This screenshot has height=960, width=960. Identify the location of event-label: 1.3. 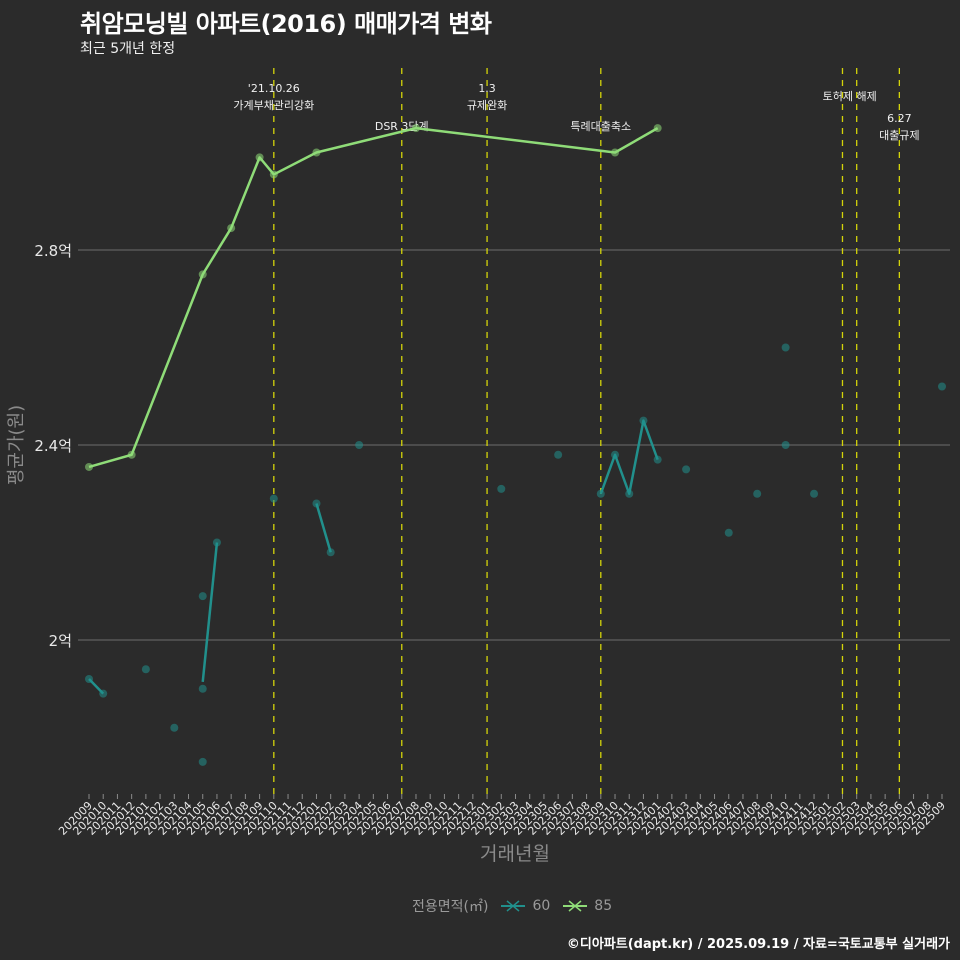
(487, 88).